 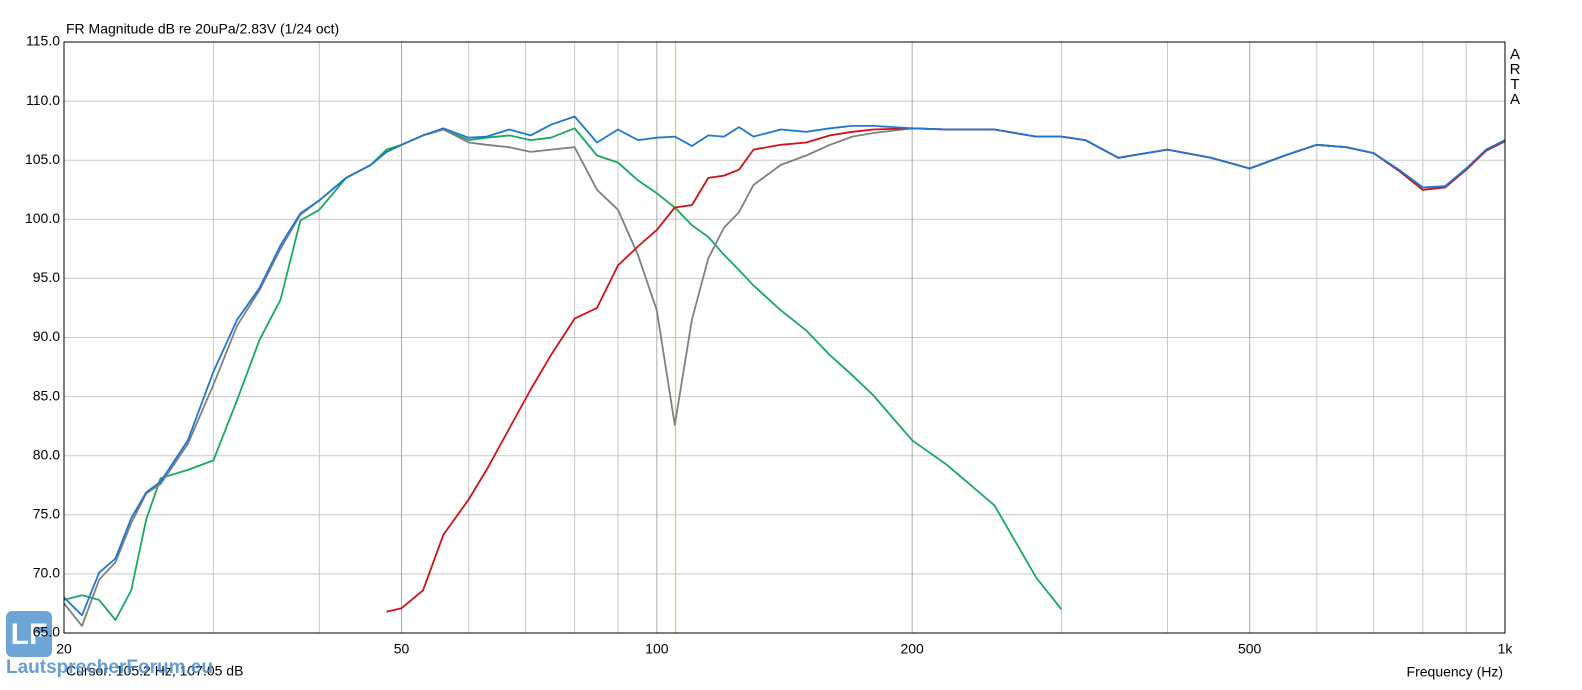 What do you see at coordinates (64, 649) in the screenshot?
I see `x-tick-label: 20` at bounding box center [64, 649].